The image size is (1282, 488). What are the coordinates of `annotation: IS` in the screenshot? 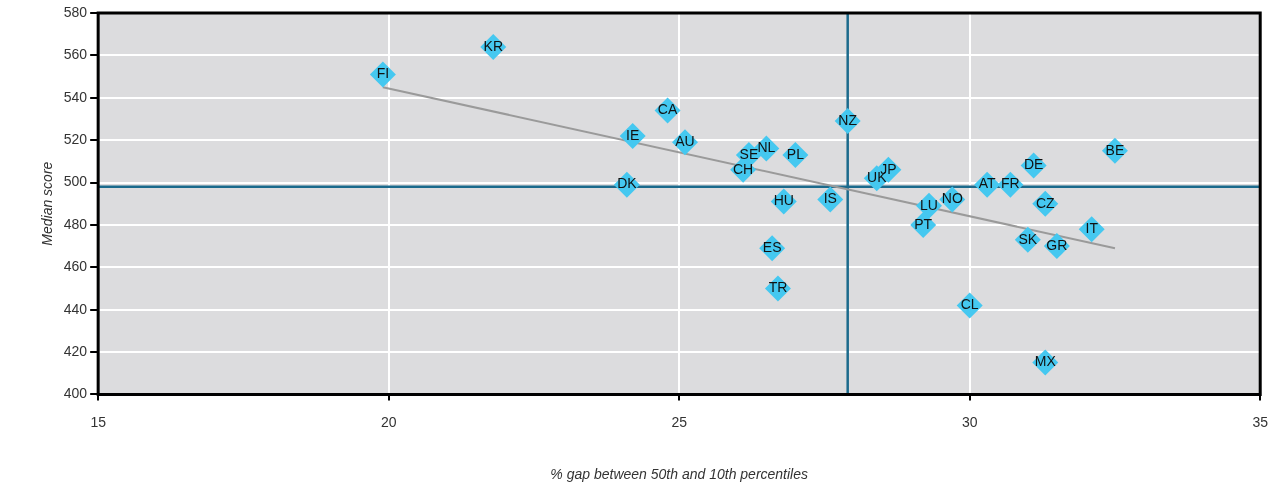 It's located at (830, 198).